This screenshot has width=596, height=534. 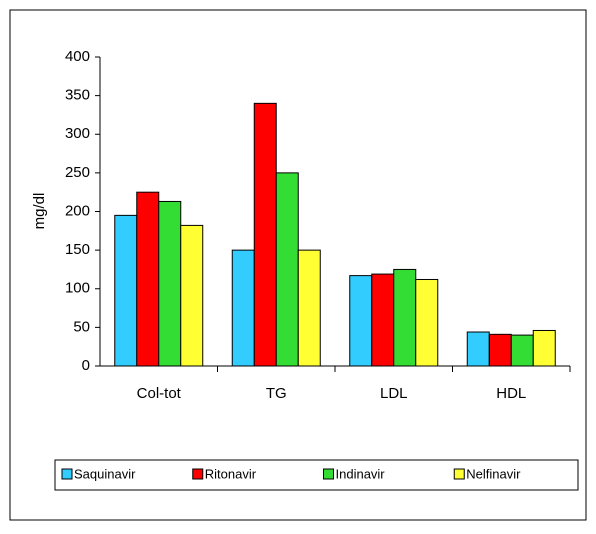 I want to click on x-tick-label: HDL, so click(x=511, y=393).